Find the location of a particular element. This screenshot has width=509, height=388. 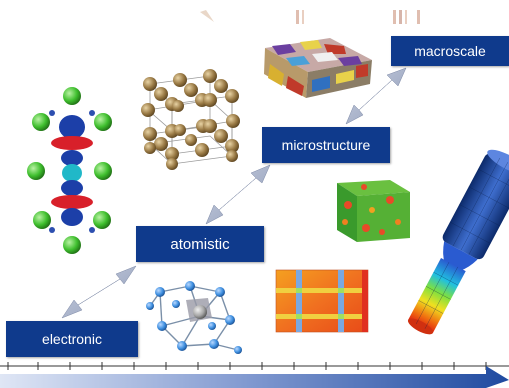

arrow-microstructure-macroscale is located at coordinates (376, 96).